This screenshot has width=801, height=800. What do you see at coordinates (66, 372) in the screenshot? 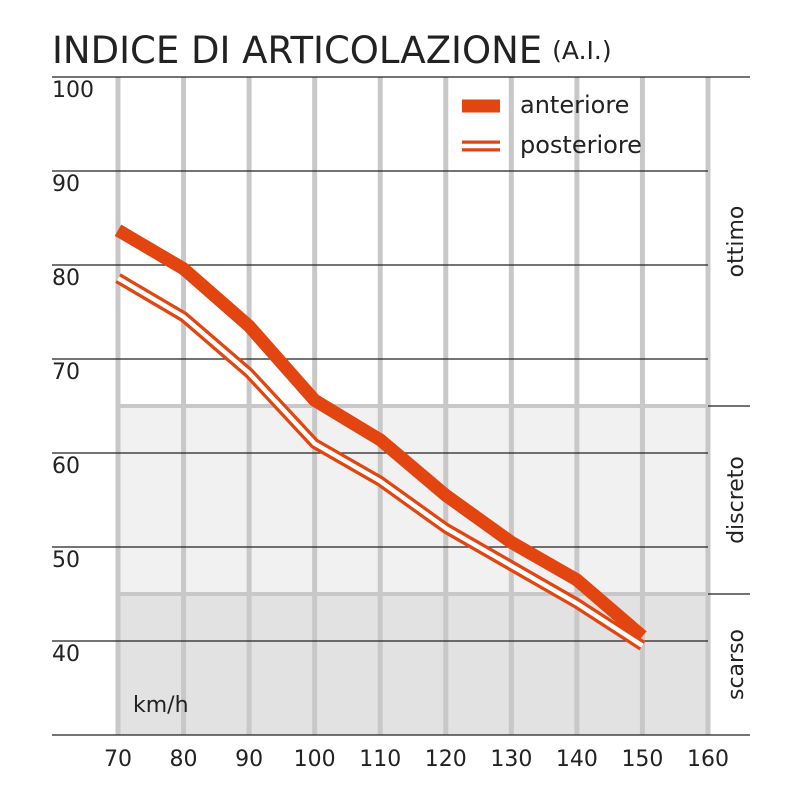
I see `y-tick-label: 70` at bounding box center [66, 372].